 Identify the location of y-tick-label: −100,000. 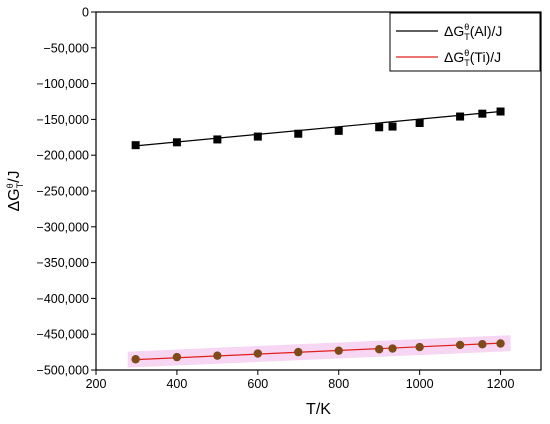
(63, 84).